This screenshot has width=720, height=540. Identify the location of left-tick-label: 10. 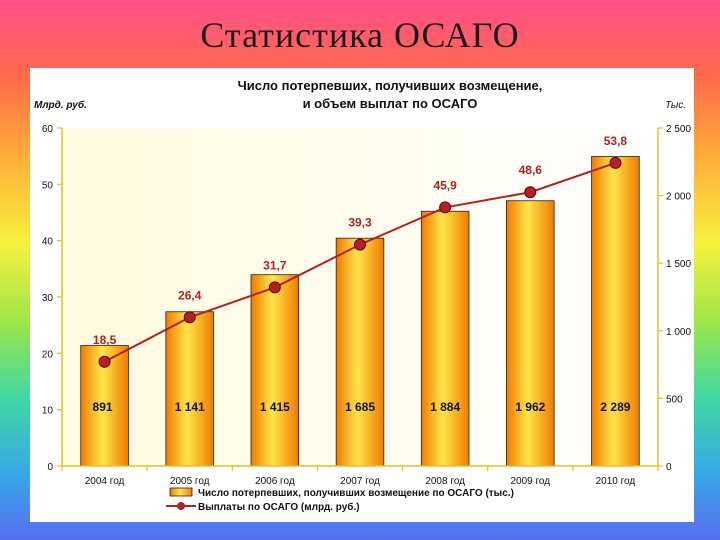
(48, 411).